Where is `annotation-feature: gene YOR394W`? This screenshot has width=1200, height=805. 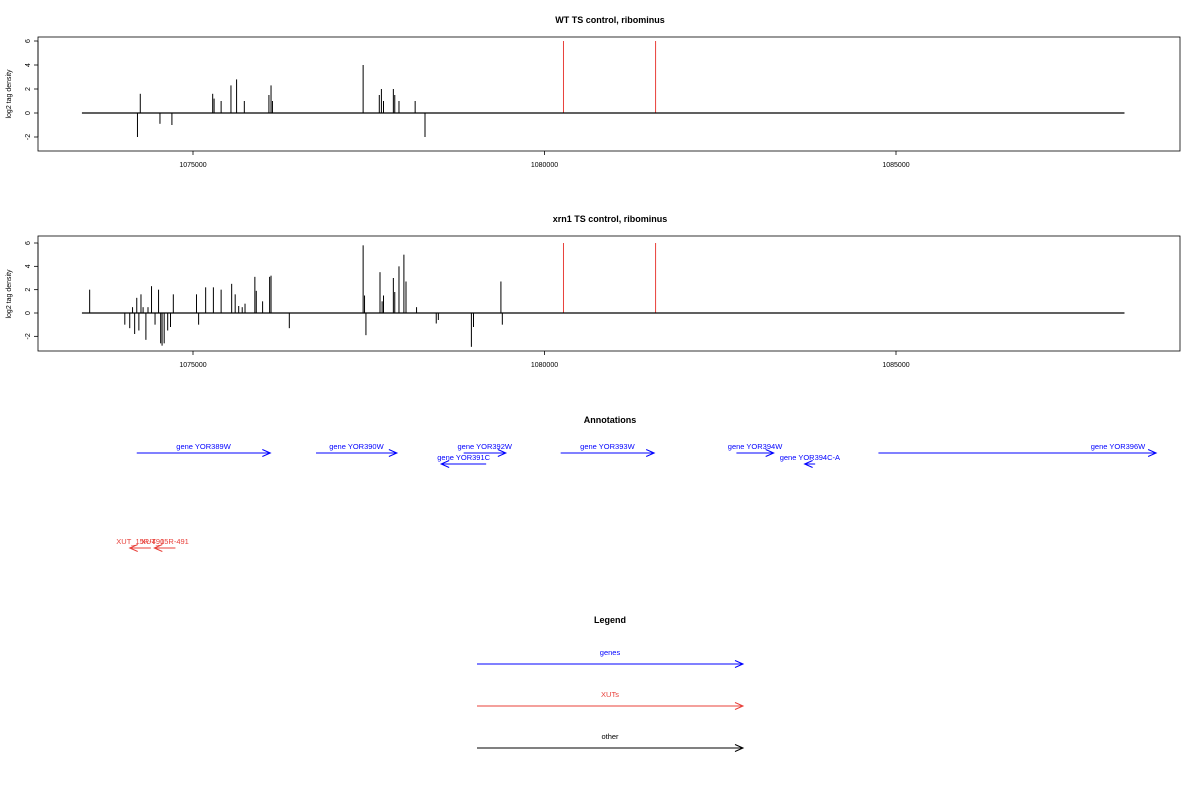
annotation-feature: gene YOR394W is located at coordinates (755, 449).